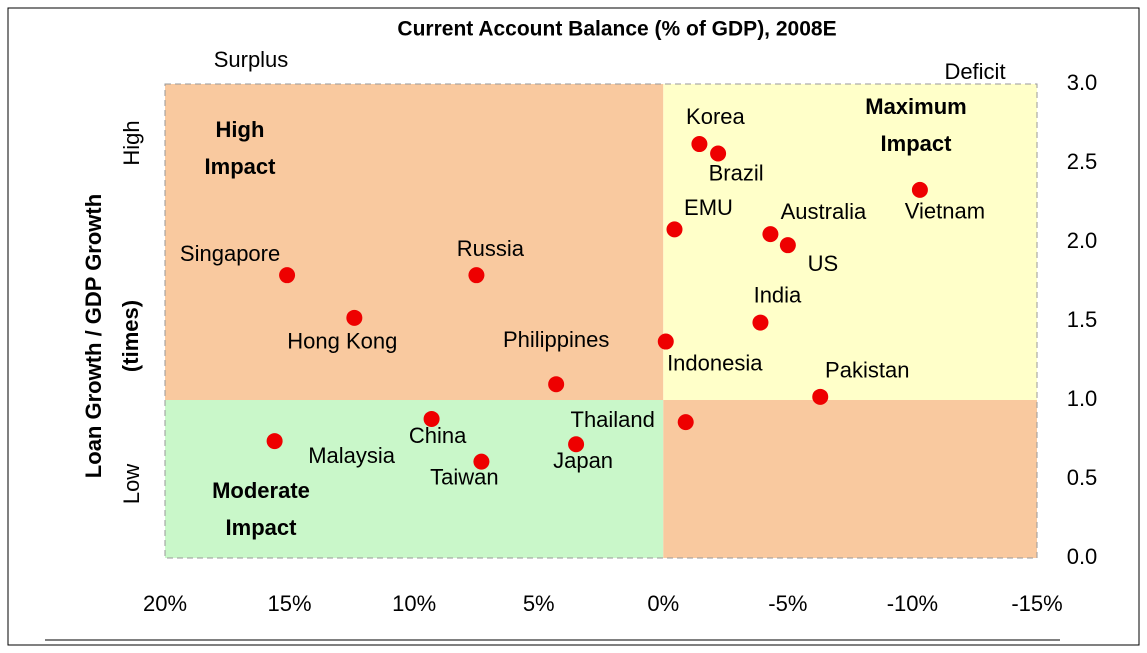  I want to click on point-label: Indonesia, so click(715, 362).